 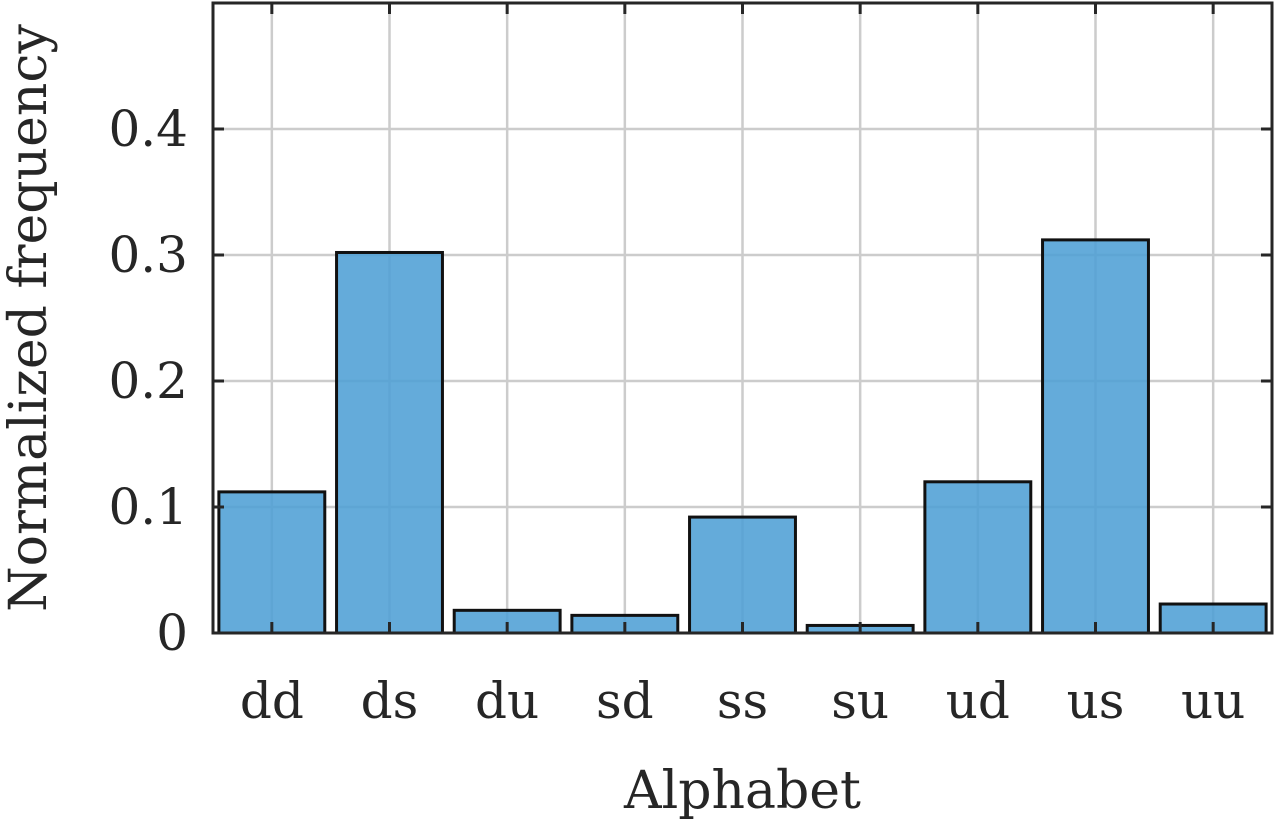 What do you see at coordinates (389, 442) in the screenshot?
I see `bar-ds` at bounding box center [389, 442].